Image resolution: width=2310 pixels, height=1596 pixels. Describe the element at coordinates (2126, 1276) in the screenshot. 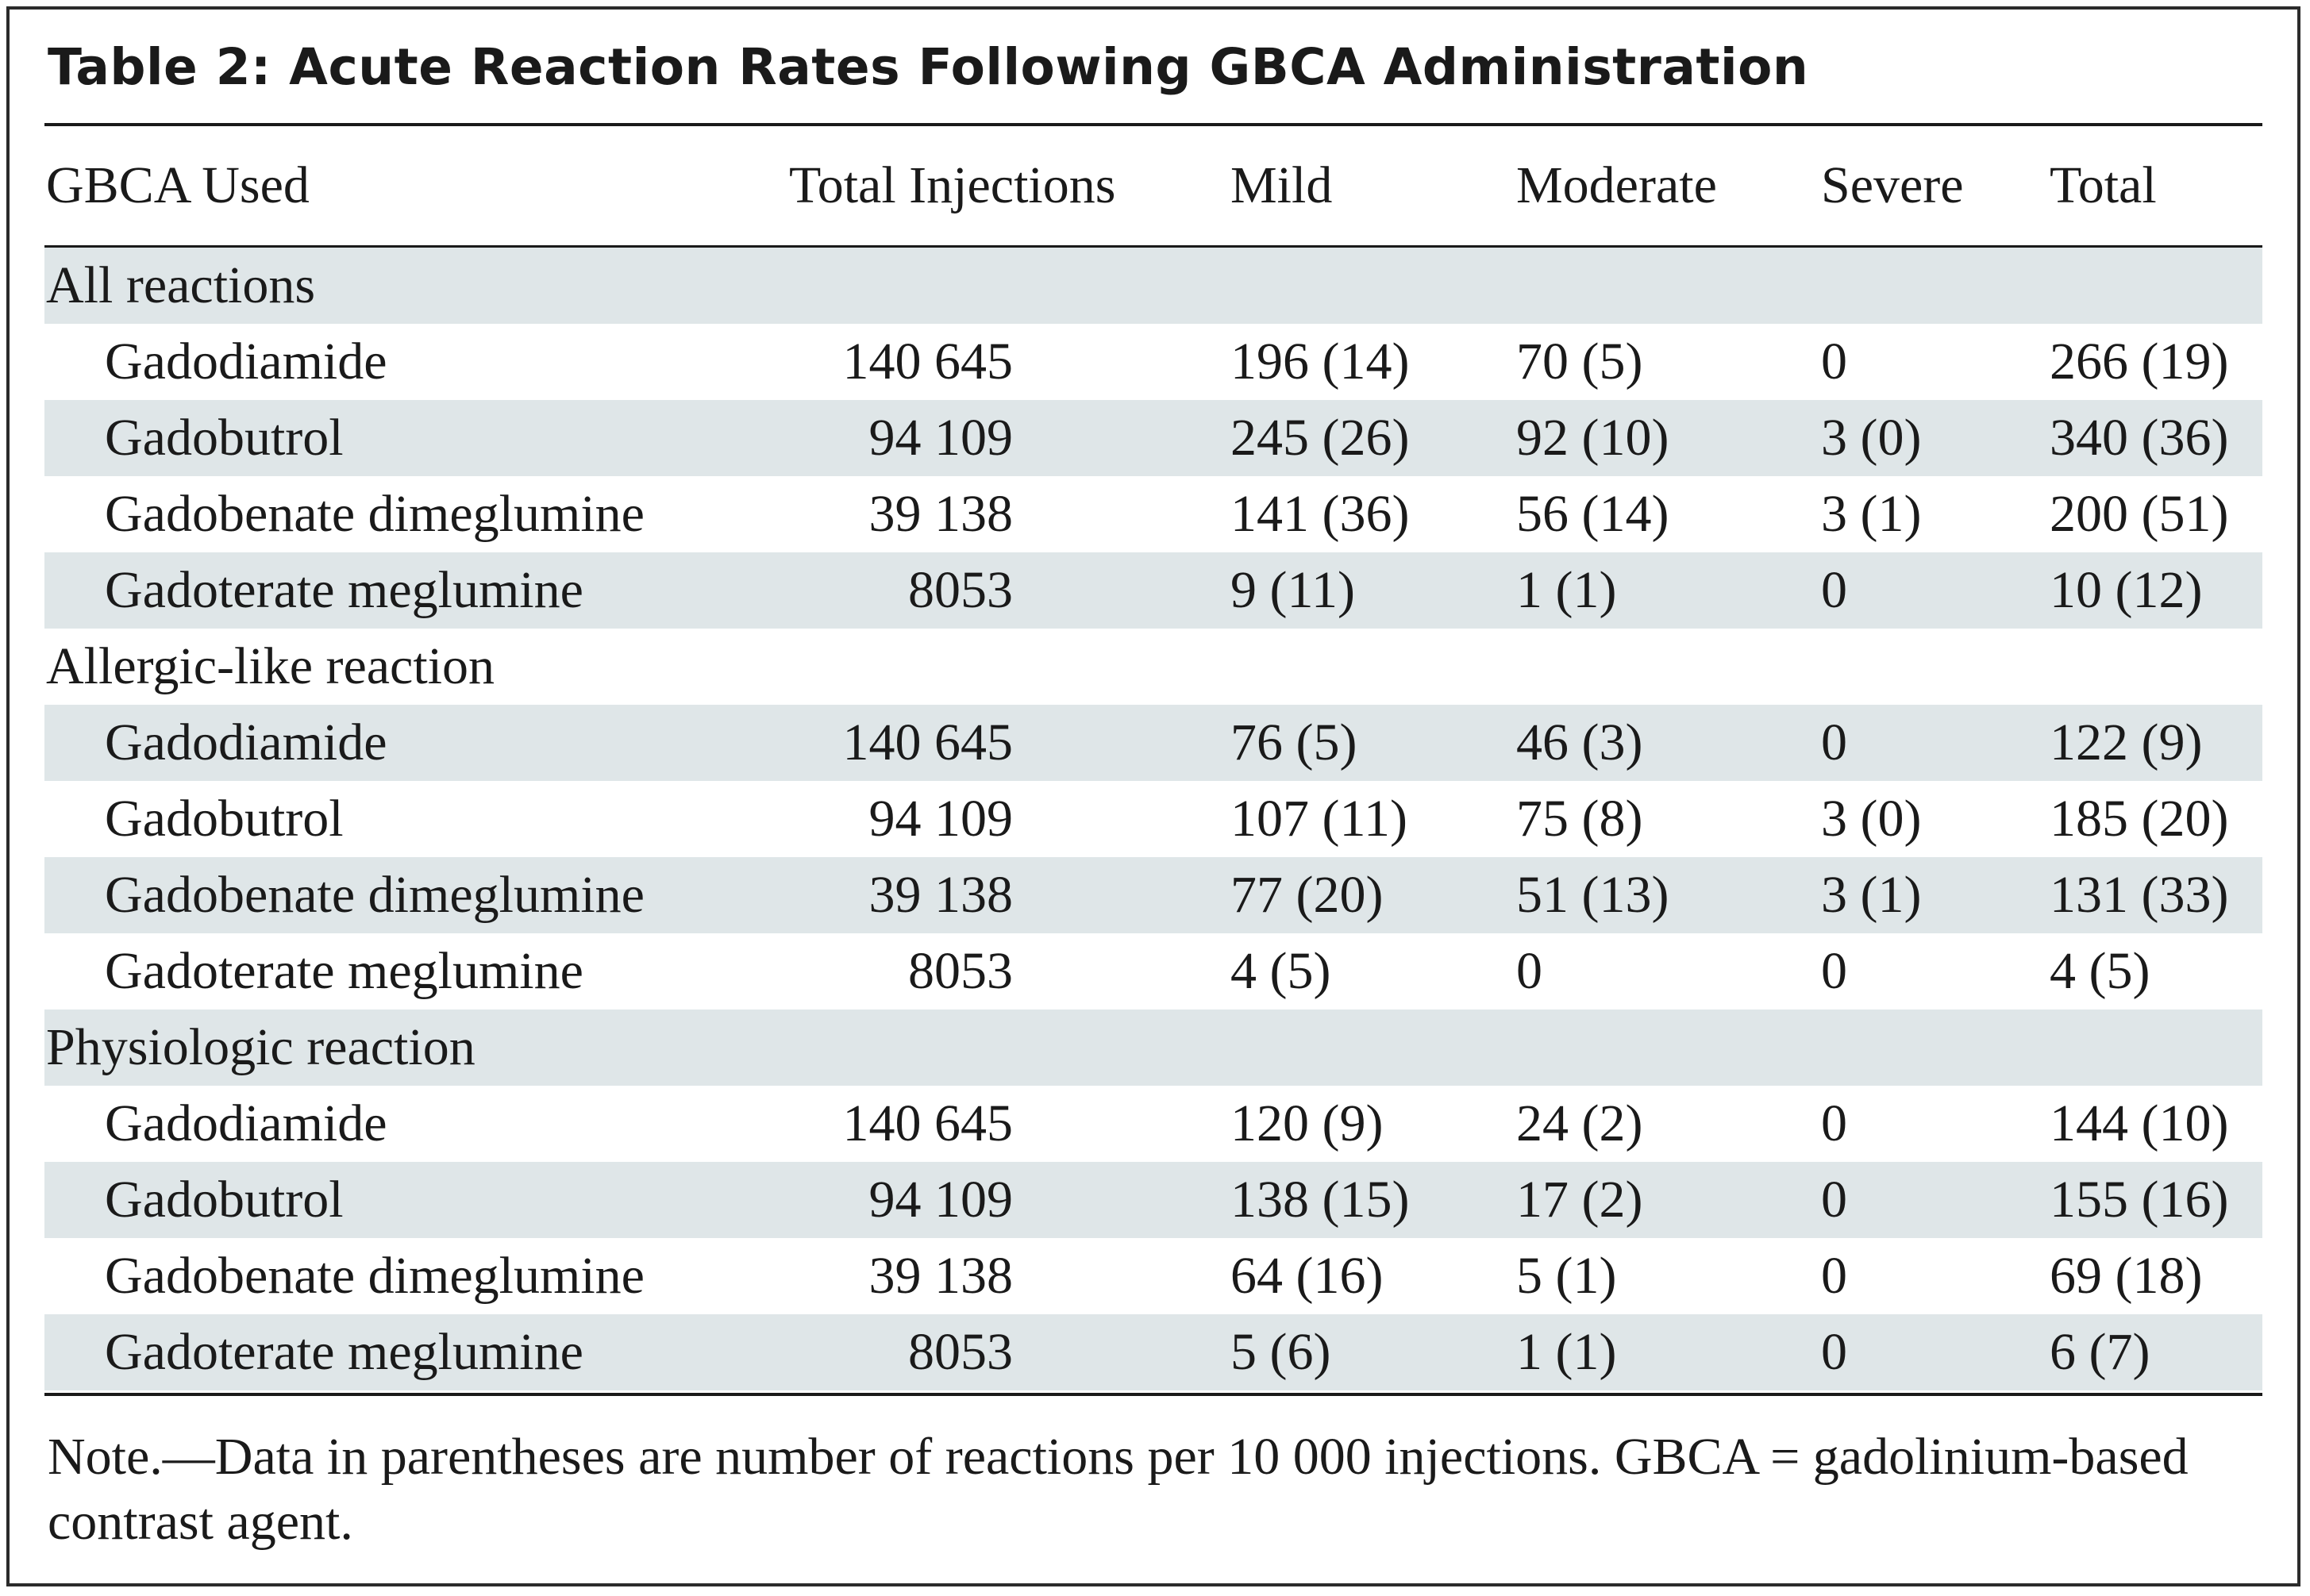

I see `total-value: 69 (18)` at that location.